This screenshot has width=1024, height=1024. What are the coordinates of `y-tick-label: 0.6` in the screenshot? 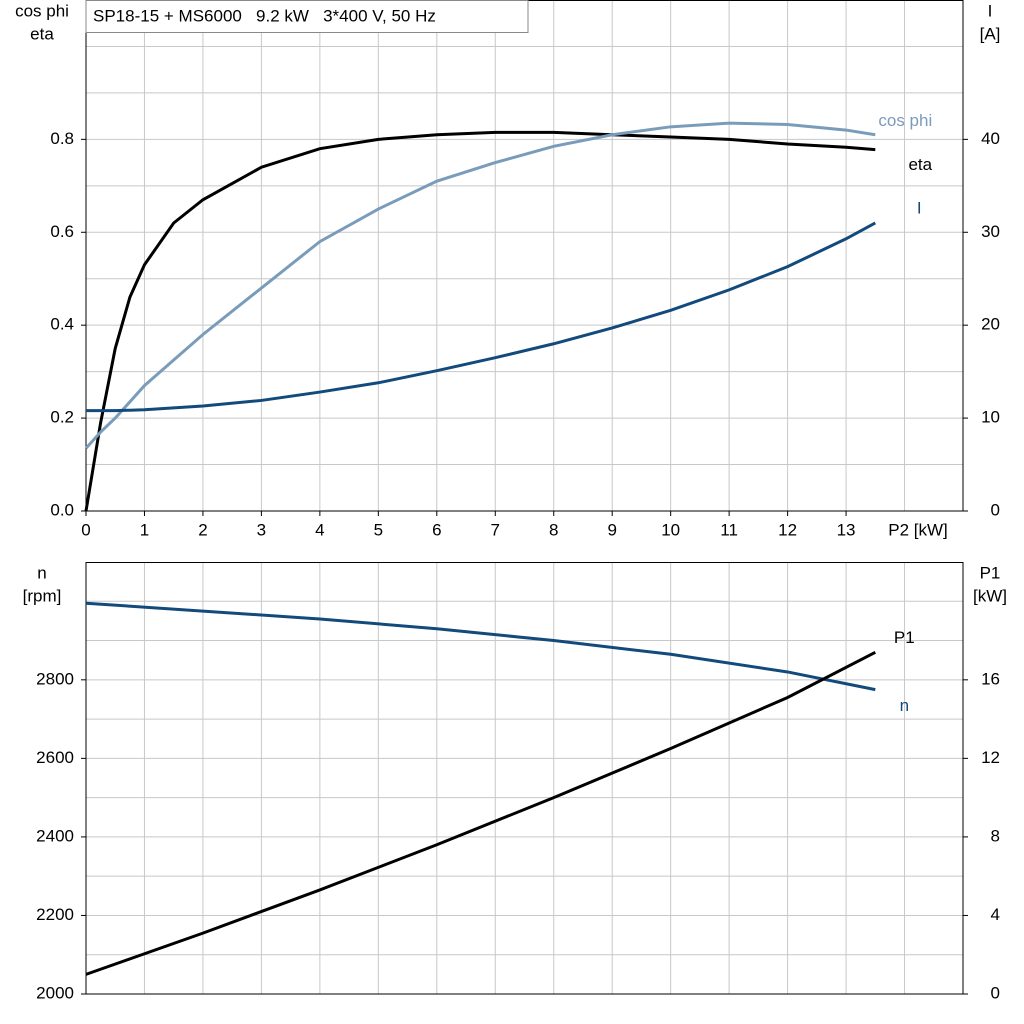 It's located at (62, 231).